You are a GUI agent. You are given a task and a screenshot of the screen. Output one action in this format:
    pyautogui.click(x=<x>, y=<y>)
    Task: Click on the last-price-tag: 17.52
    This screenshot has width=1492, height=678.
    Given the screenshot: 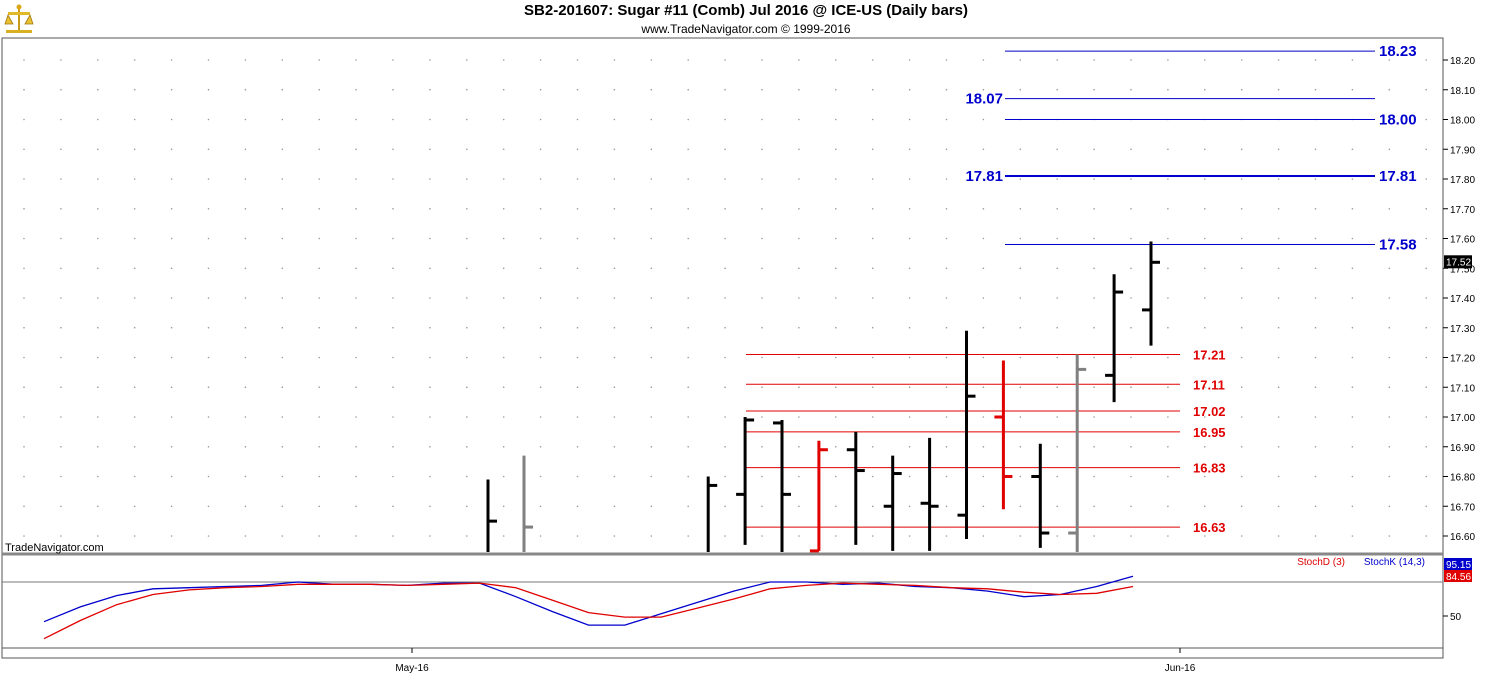 What is the action you would take?
    pyautogui.click(x=1458, y=262)
    